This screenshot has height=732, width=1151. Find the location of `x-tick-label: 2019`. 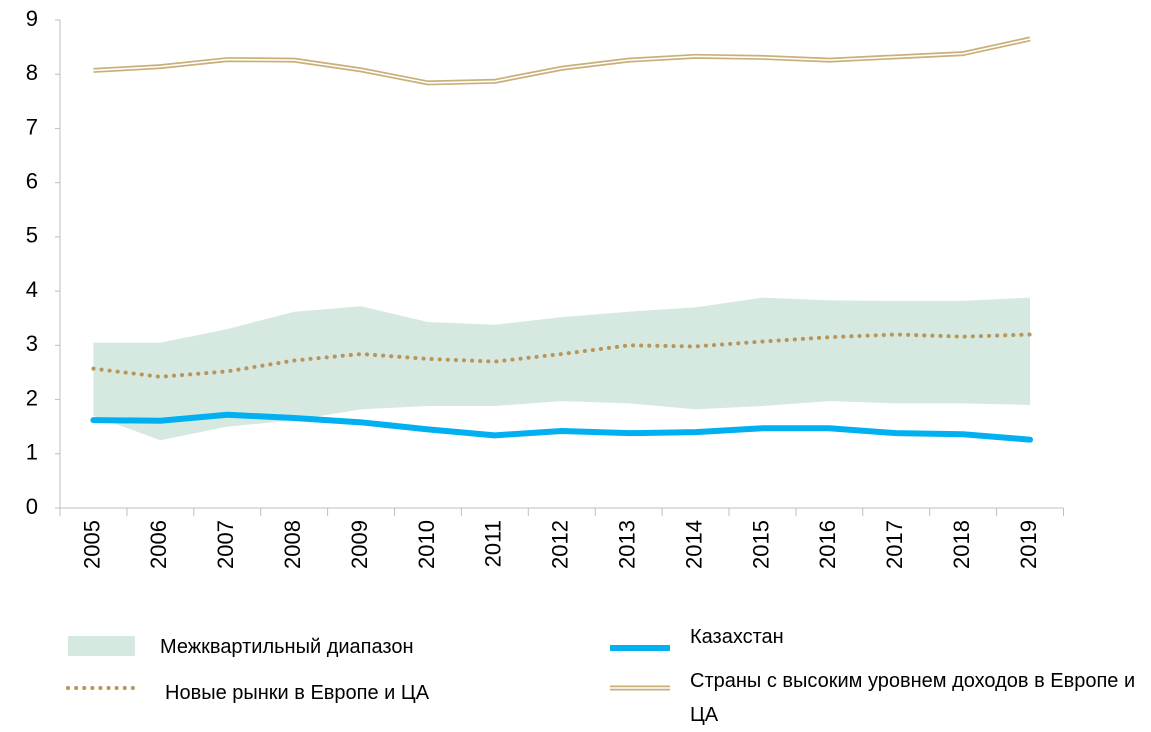

x-tick-label: 2019 is located at coordinates (1028, 544).